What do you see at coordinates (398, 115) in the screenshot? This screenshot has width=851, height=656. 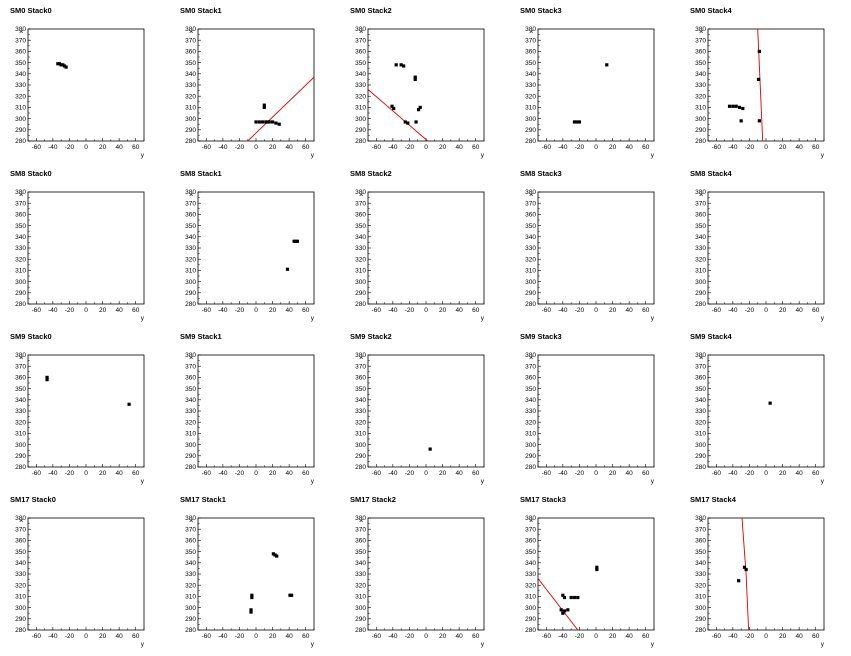 I see `fit-line` at bounding box center [398, 115].